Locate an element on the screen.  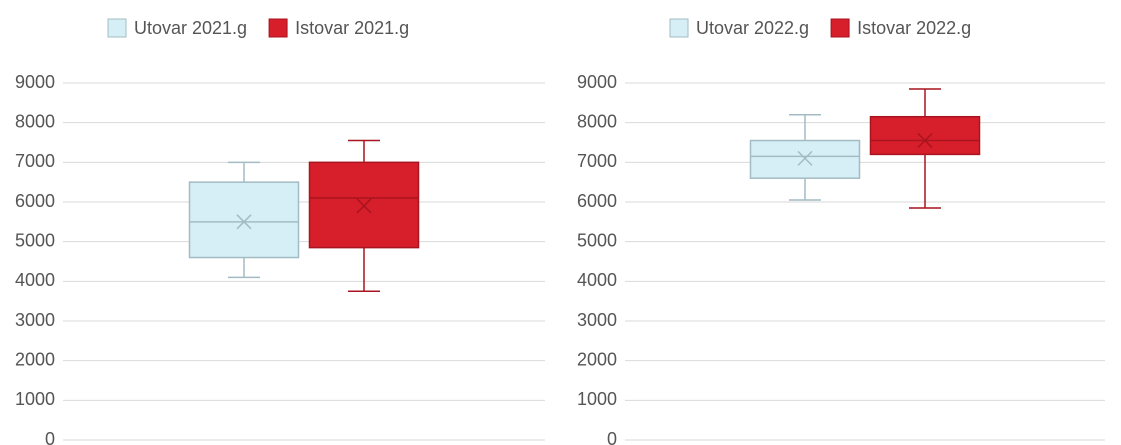
legend-label: Istovar 2022.g is located at coordinates (914, 28).